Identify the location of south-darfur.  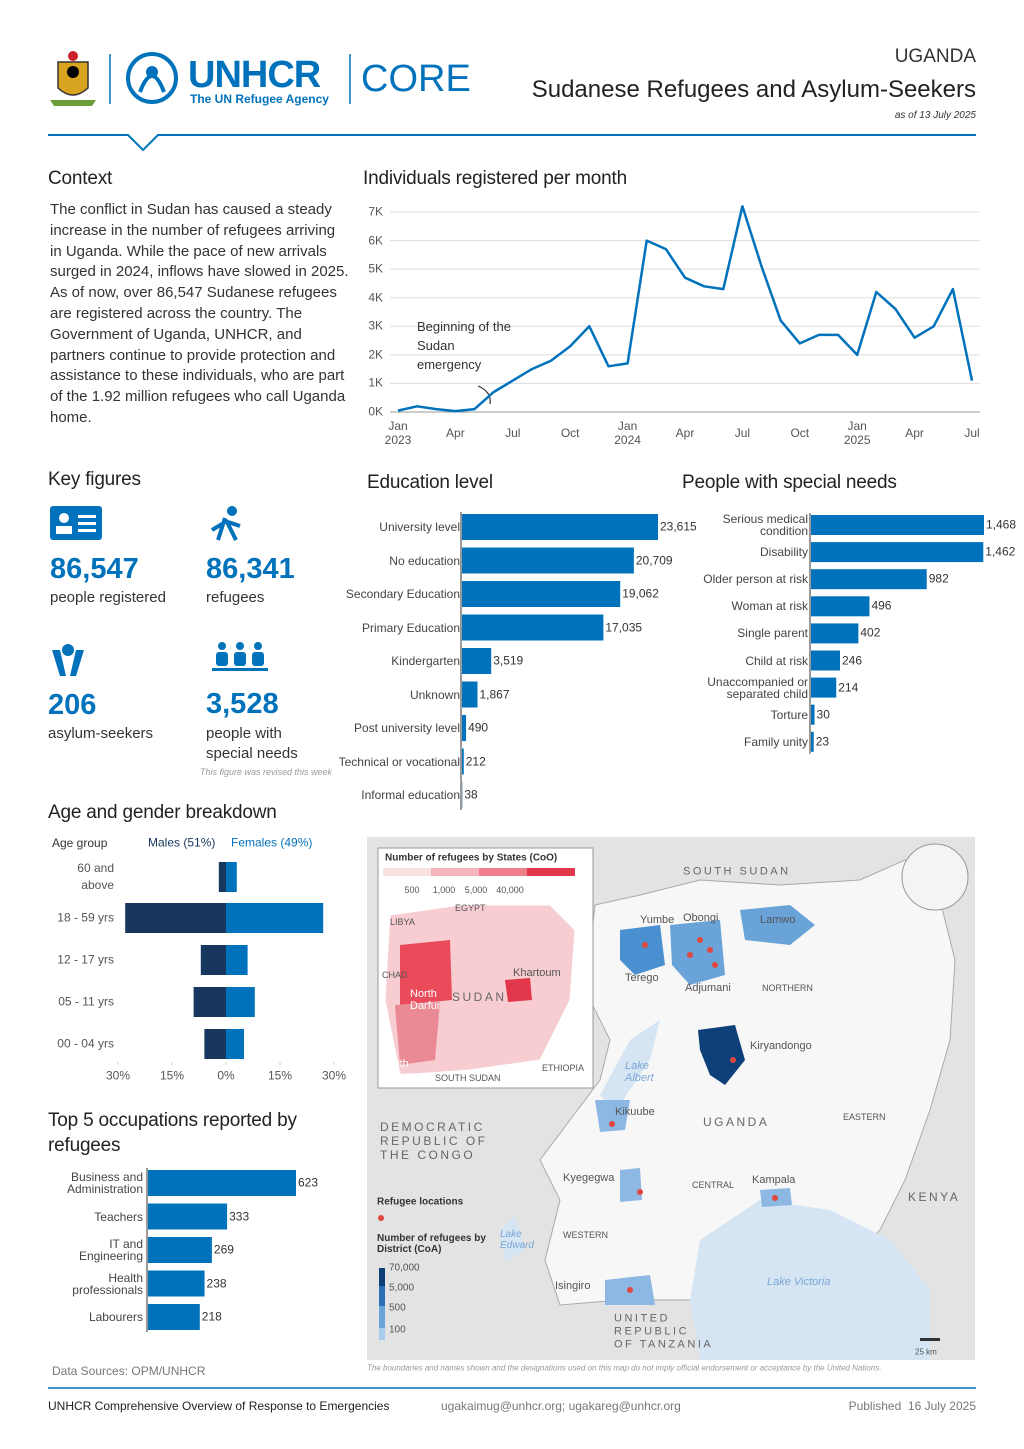
(417, 1033).